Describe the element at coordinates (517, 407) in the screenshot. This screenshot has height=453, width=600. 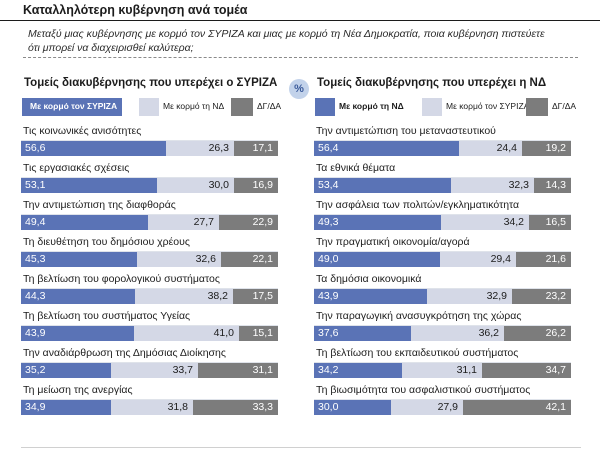
I see `bar-segment-dk: 42,1` at that location.